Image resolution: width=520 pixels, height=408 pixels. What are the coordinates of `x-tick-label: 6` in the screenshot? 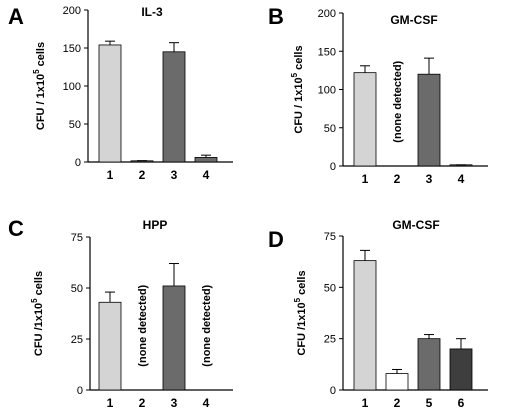 It's located at (461, 402).